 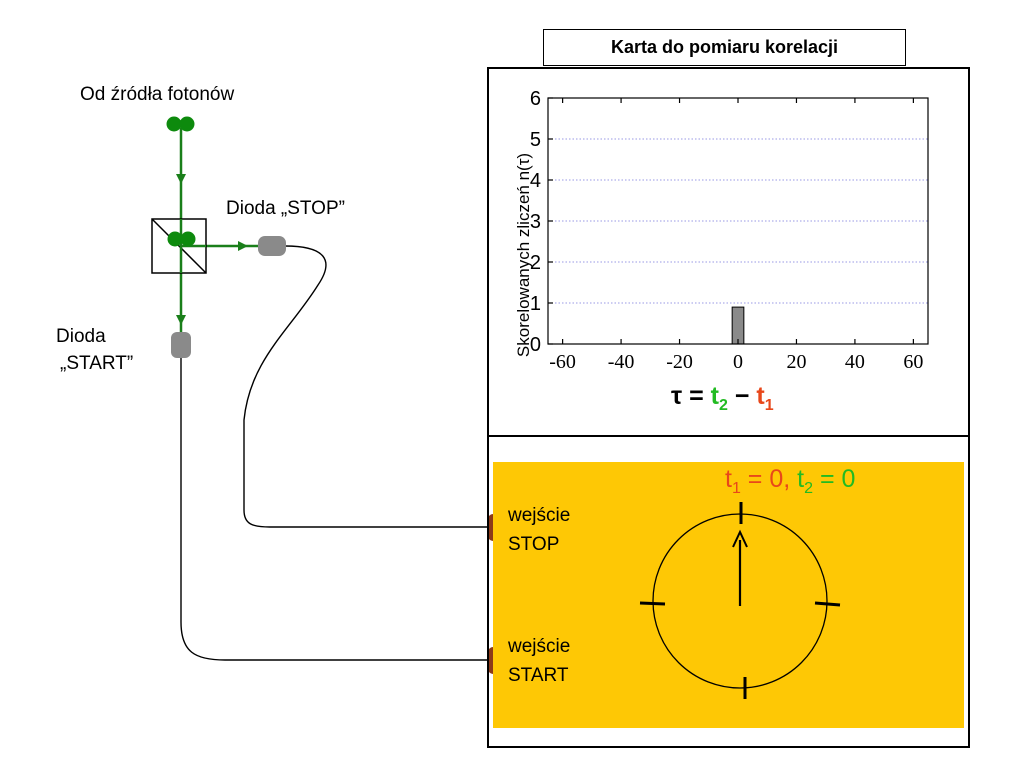 What do you see at coordinates (801, 479) in the screenshot?
I see `clock-t2-letter: t` at bounding box center [801, 479].